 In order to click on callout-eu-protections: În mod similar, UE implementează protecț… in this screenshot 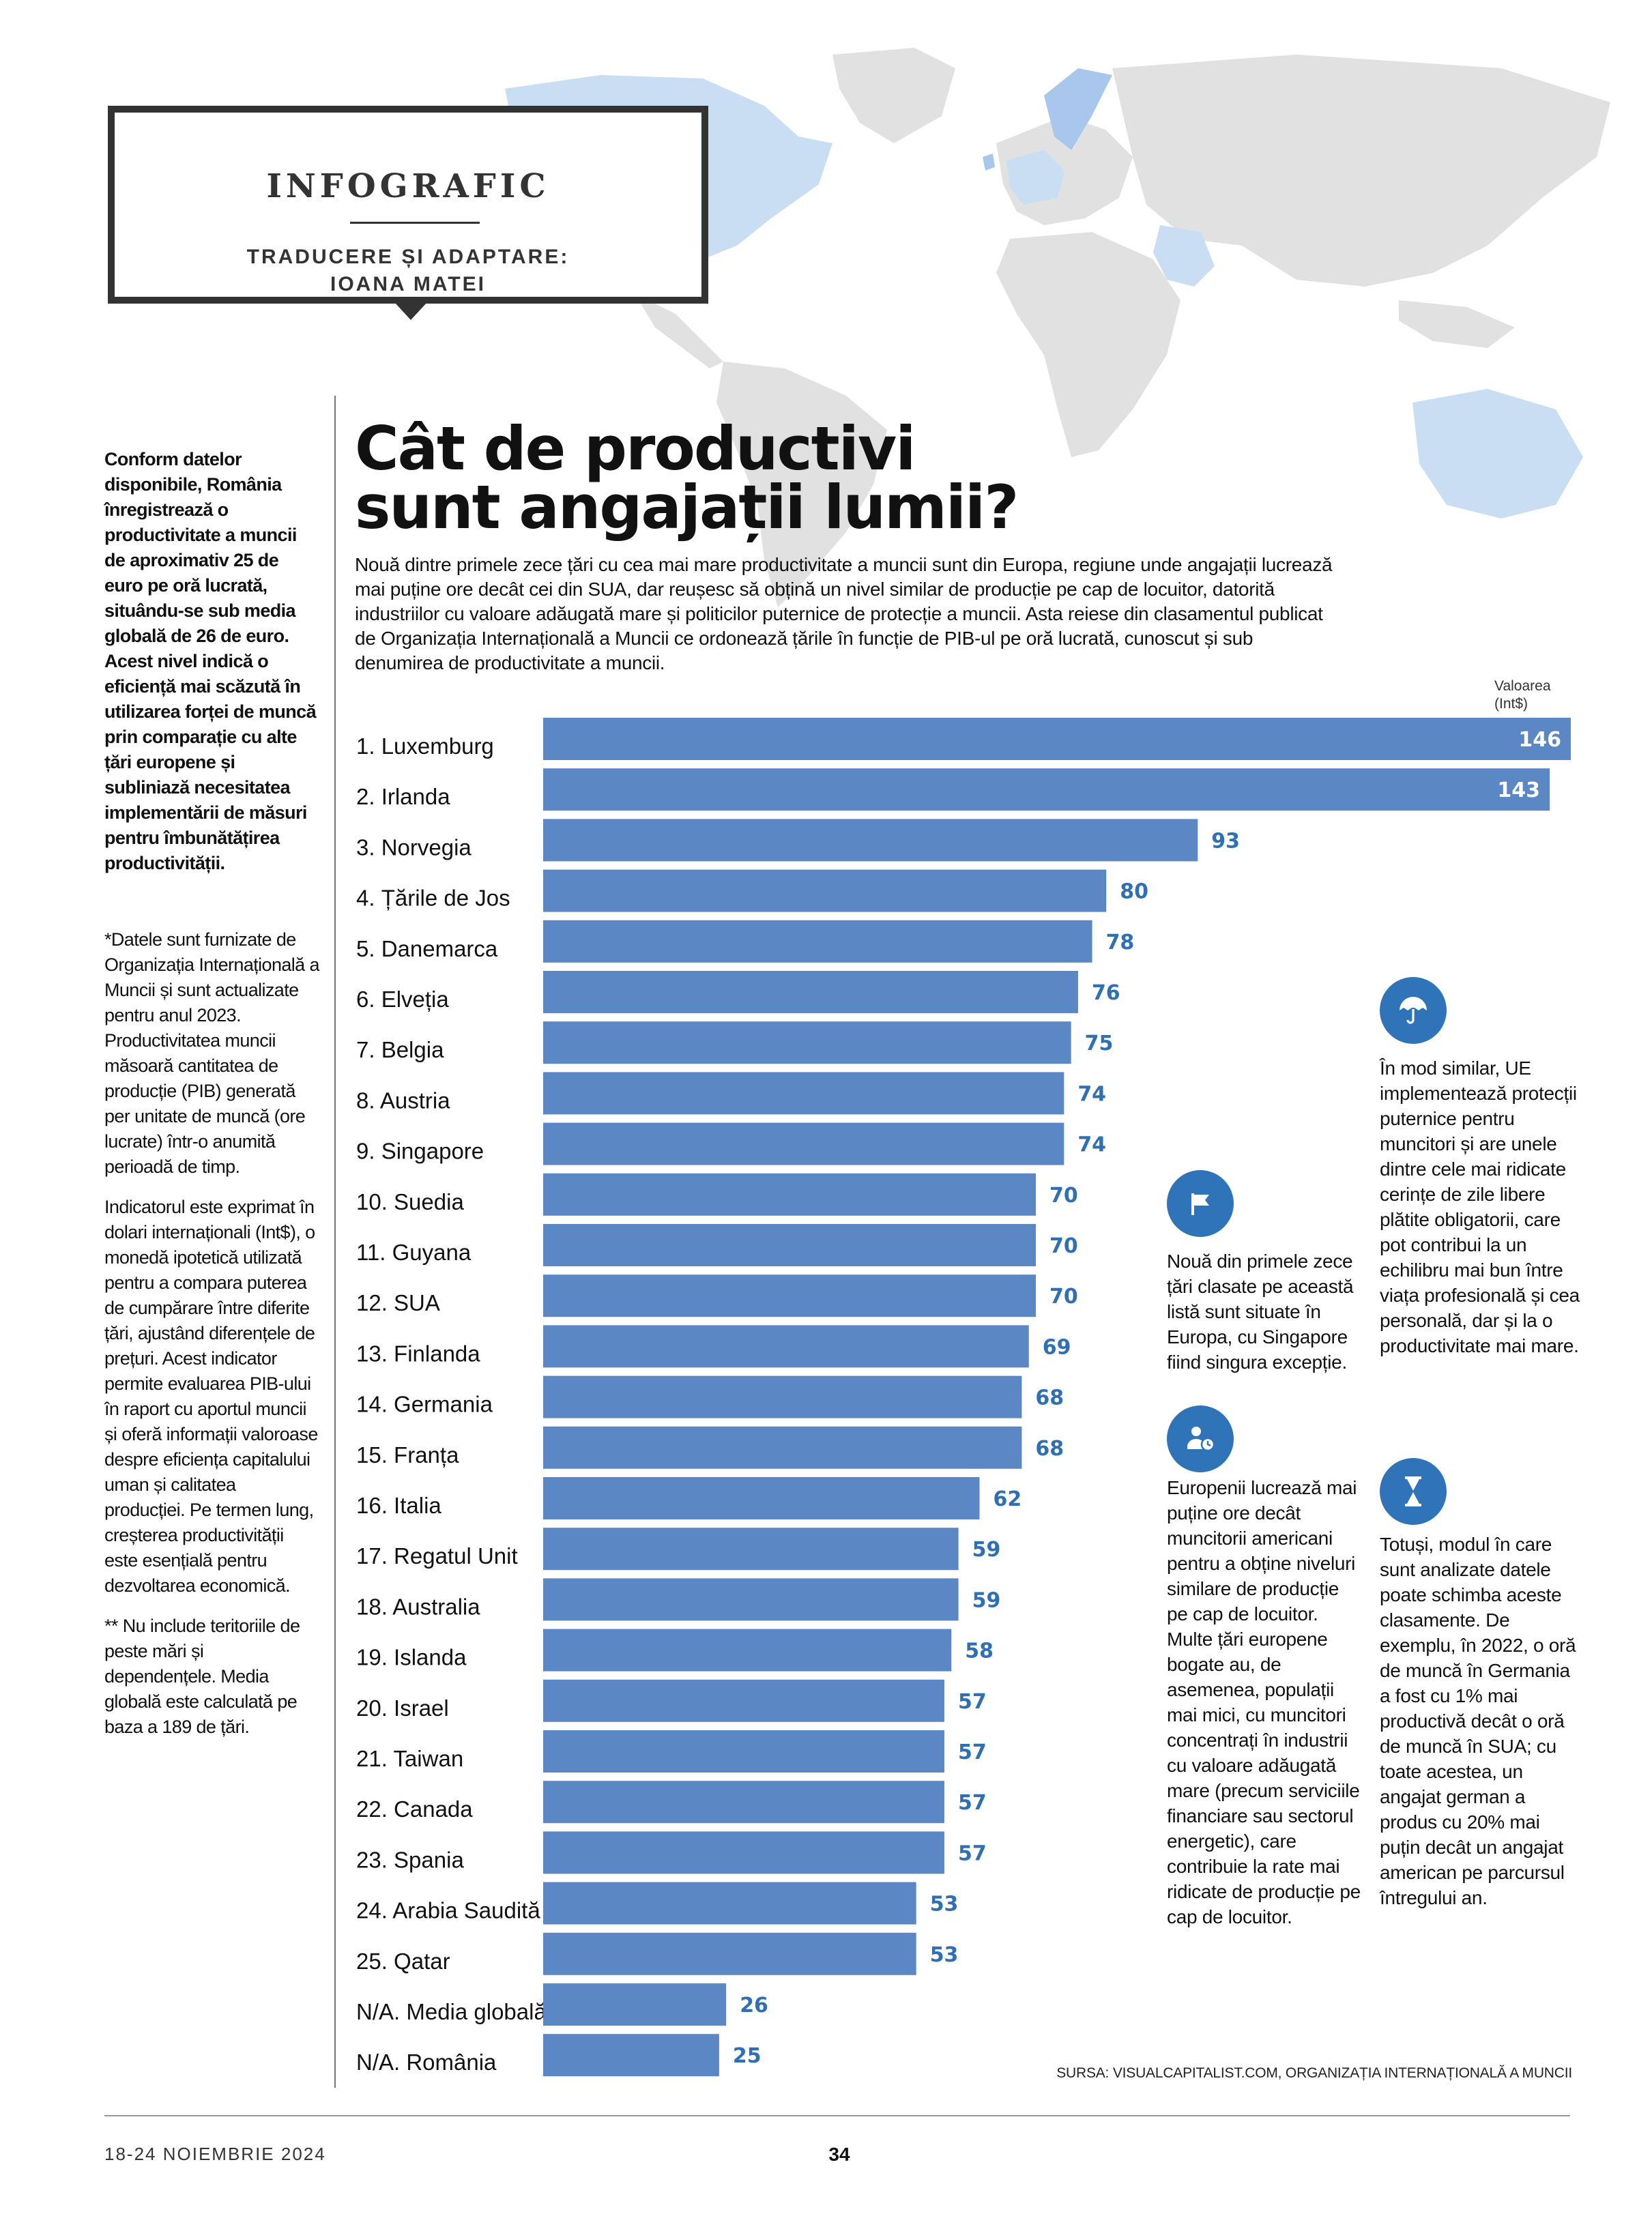, I will do `click(1480, 1207)`.